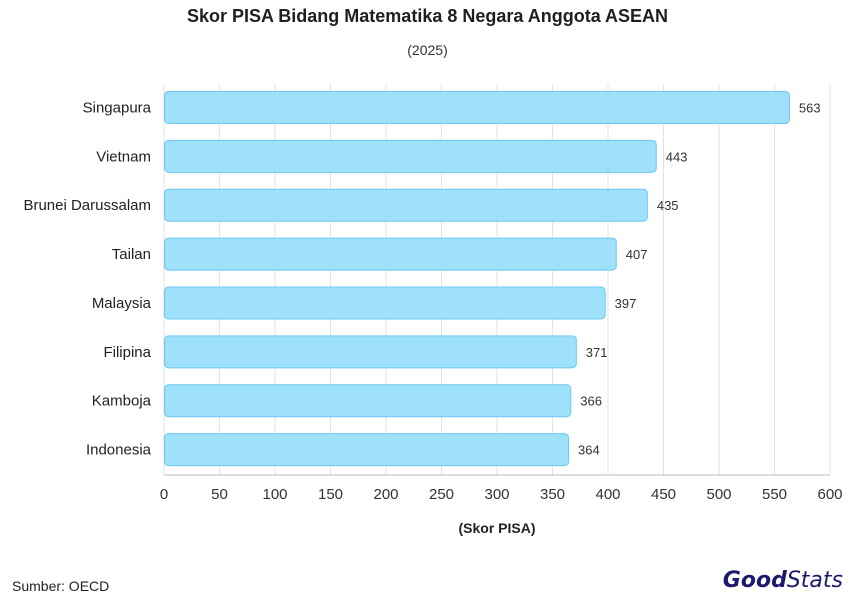  Describe the element at coordinates (810, 107) in the screenshot. I see `data-label: 563` at that location.